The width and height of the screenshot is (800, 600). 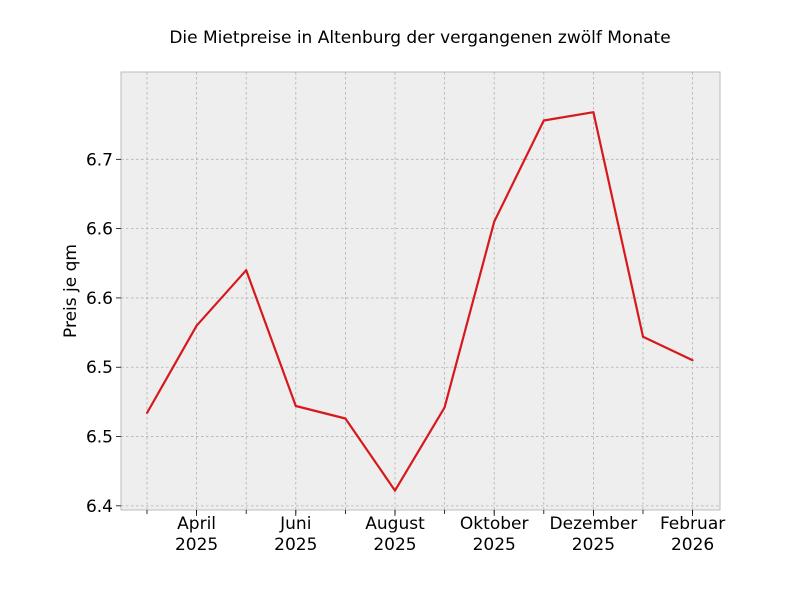 I want to click on x-tick-label: April 2025, so click(x=196, y=534).